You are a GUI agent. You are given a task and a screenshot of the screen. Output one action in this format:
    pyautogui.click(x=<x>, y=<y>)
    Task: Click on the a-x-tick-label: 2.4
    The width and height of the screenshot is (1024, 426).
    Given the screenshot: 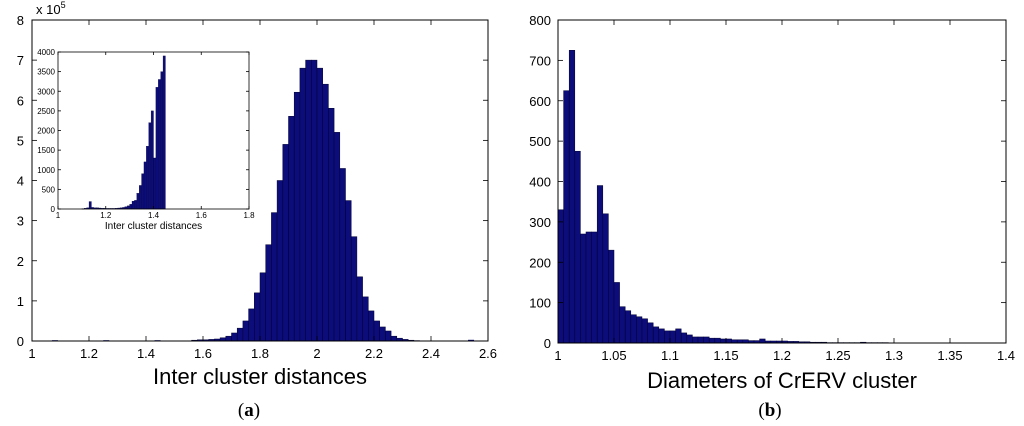 What is the action you would take?
    pyautogui.click(x=431, y=353)
    